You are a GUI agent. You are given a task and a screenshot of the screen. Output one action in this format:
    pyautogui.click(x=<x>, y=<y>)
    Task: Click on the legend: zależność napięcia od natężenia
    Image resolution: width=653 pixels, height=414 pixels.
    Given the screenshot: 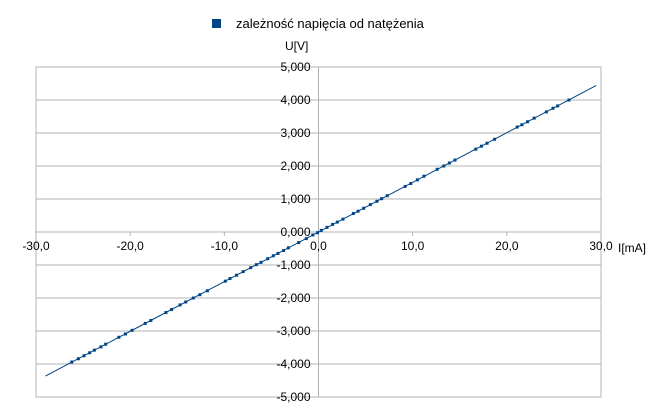 What is the action you would take?
    pyautogui.click(x=318, y=23)
    